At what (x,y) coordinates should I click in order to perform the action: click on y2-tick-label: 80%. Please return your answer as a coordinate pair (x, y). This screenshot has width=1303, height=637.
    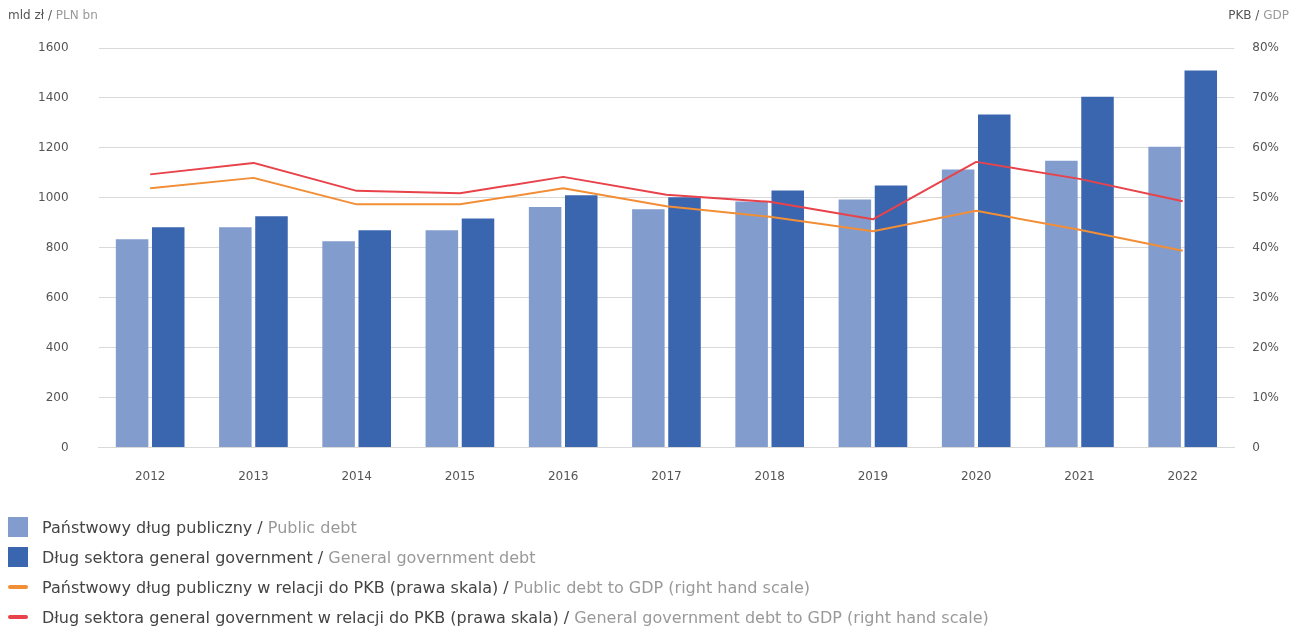
    Looking at the image, I should click on (1265, 47).